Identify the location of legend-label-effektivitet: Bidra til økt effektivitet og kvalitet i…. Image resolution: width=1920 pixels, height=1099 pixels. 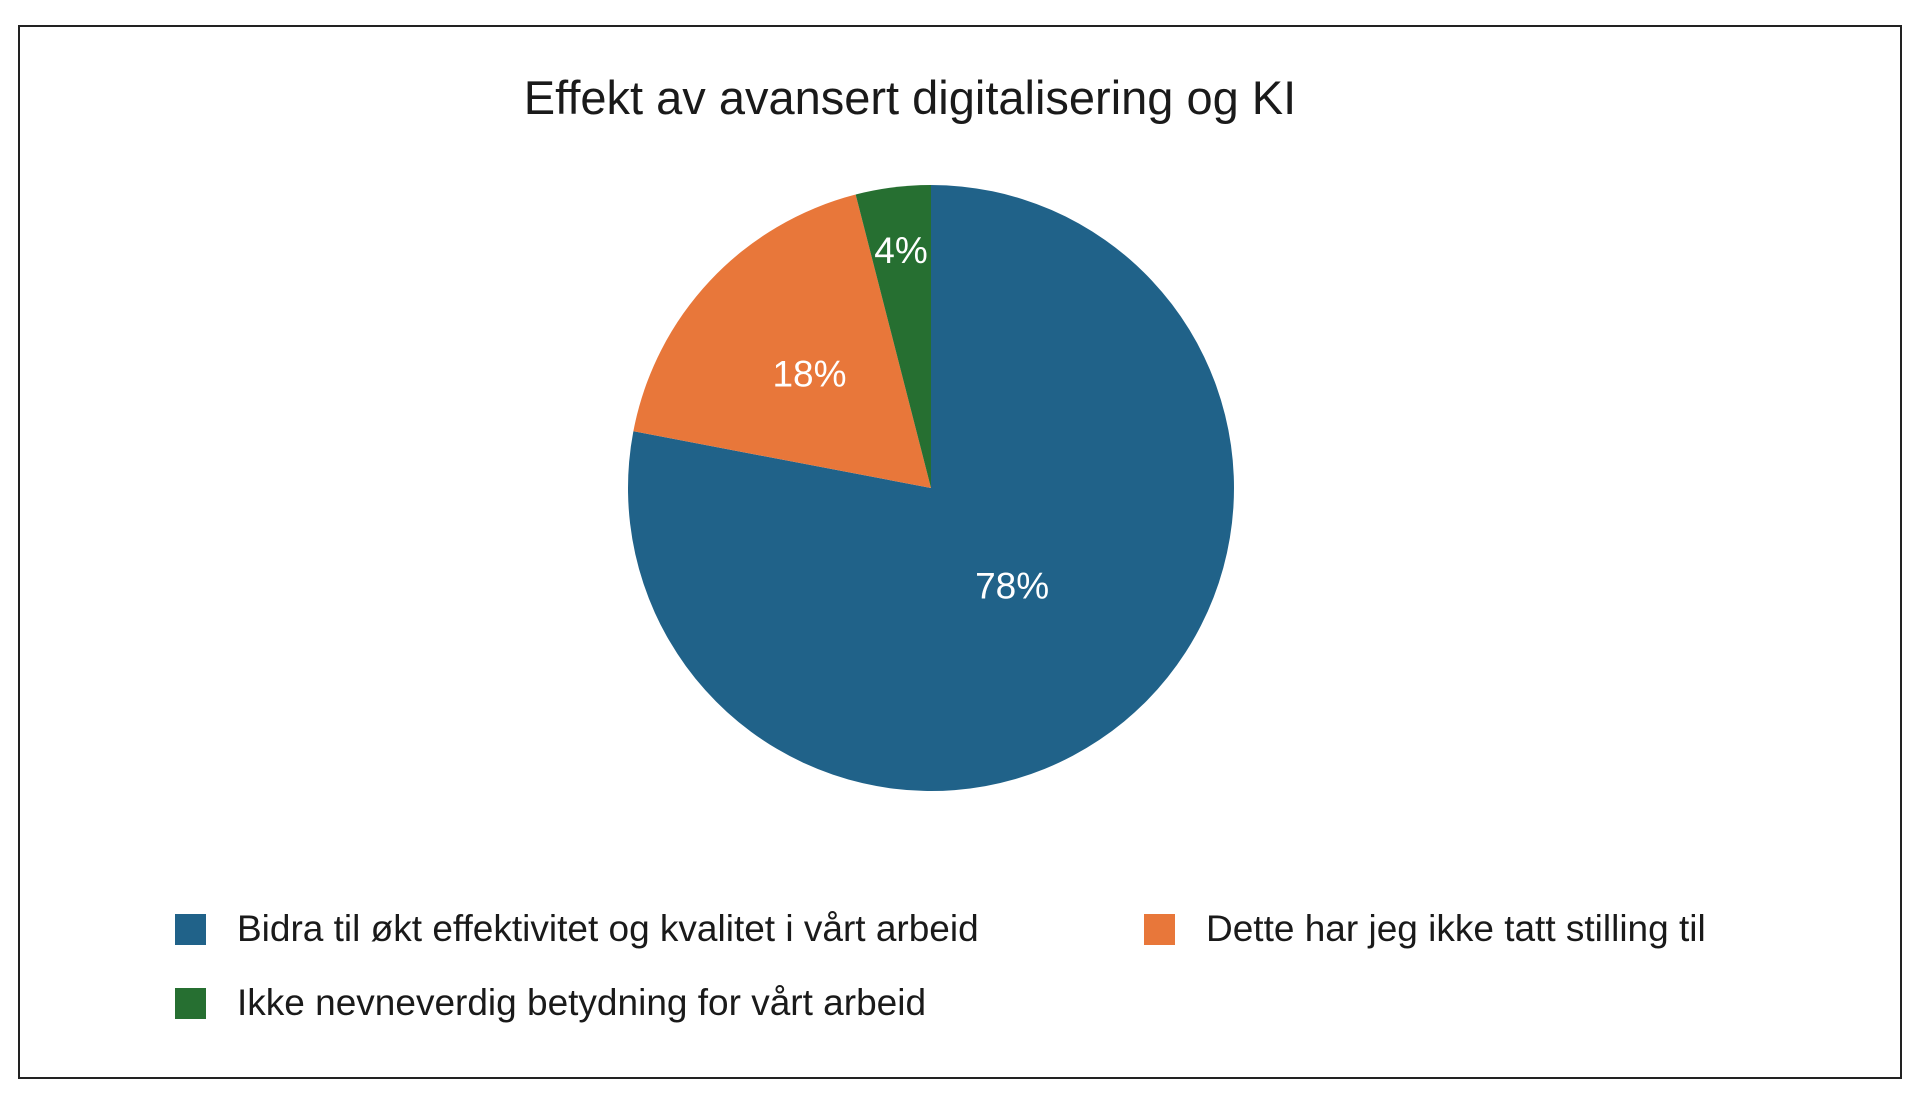
(608, 928).